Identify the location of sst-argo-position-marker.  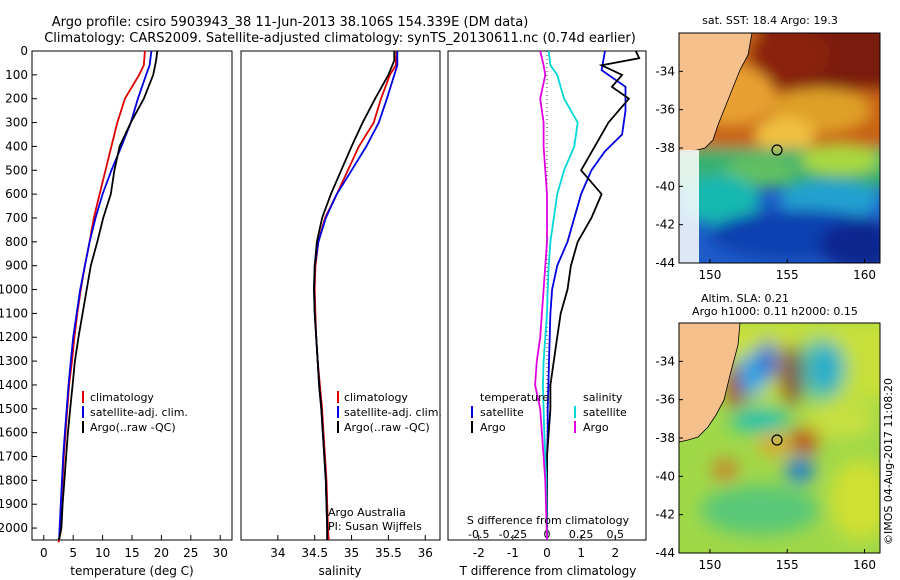
(777, 150).